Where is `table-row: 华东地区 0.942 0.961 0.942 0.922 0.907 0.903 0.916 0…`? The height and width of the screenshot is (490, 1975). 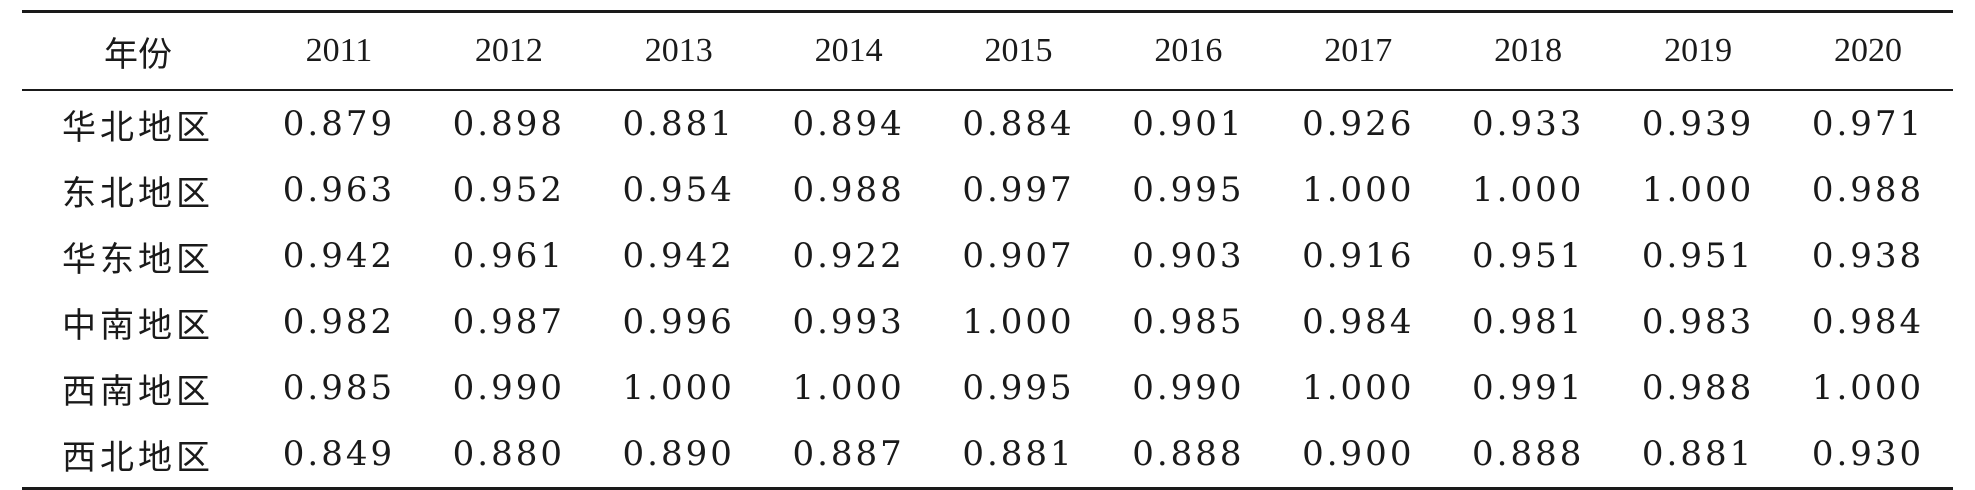 table-row: 华东地区 0.942 0.961 0.942 0.922 0.907 0.903 0.916 0… is located at coordinates (987, 256).